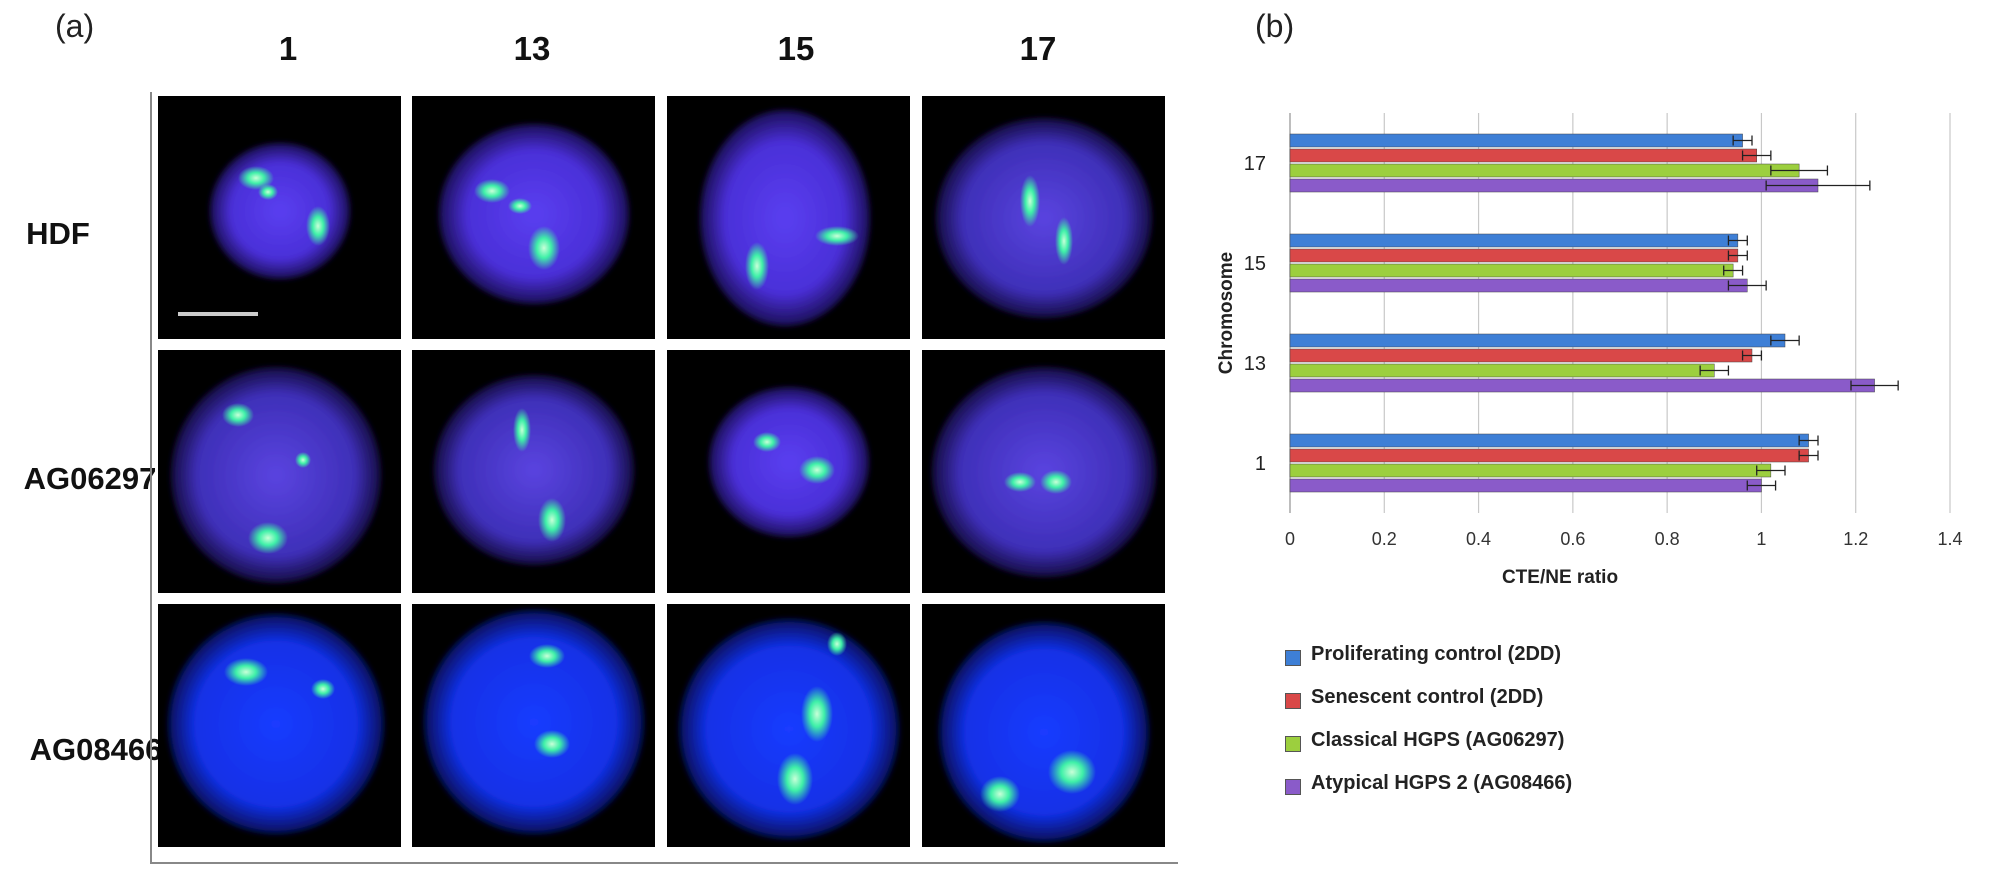  What do you see at coordinates (533, 471) in the screenshot?
I see `micrograph-ag06297-chr13` at bounding box center [533, 471].